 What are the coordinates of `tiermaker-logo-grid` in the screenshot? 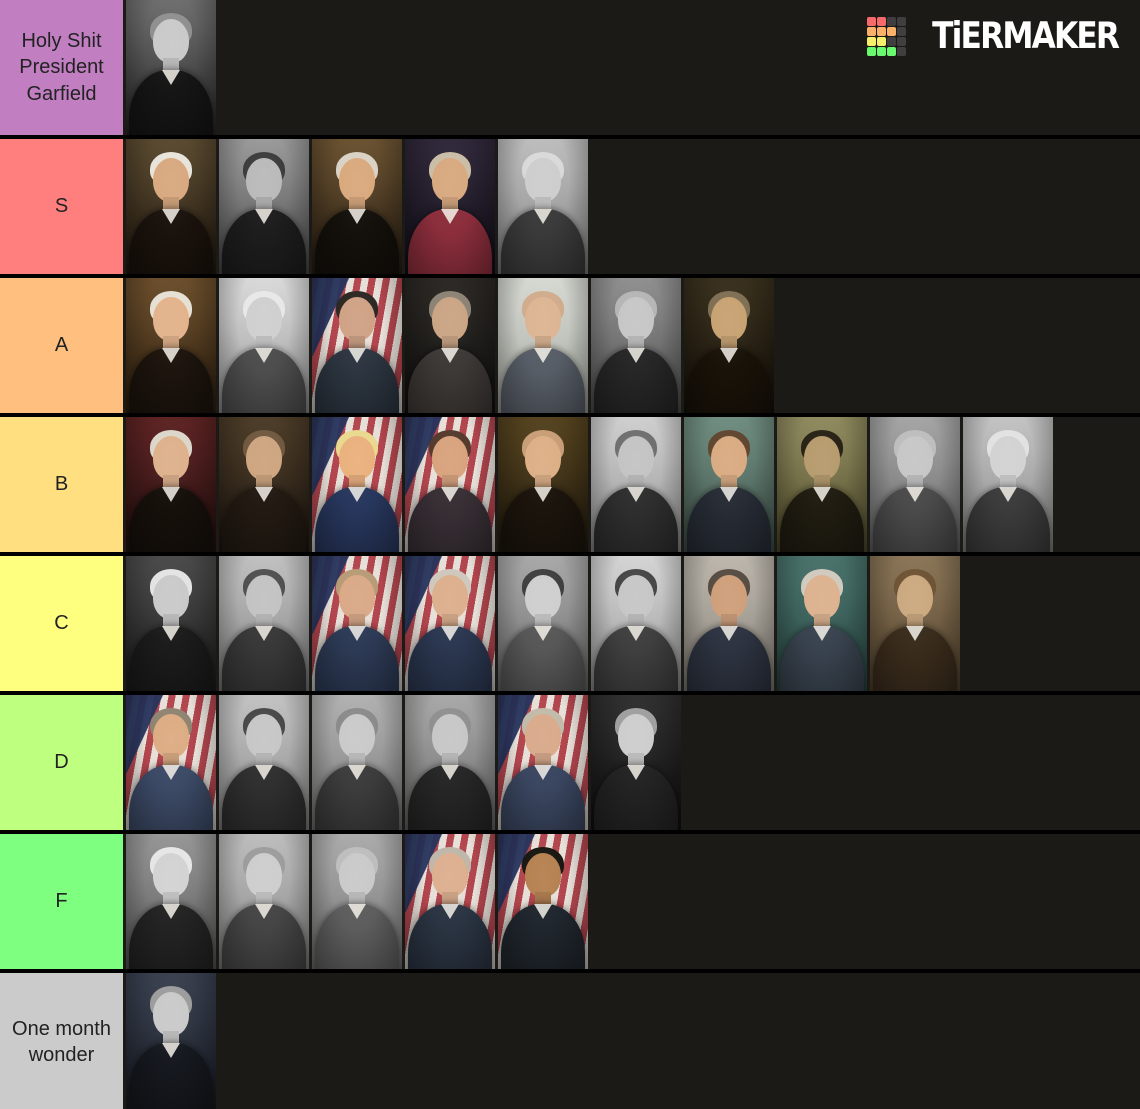 It's located at (886, 36).